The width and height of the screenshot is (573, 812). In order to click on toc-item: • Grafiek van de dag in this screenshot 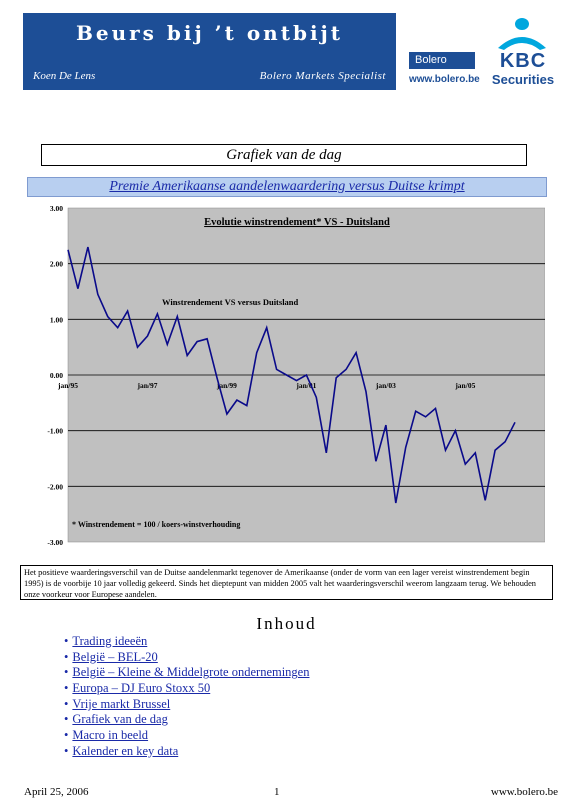, I will do `click(186, 720)`.